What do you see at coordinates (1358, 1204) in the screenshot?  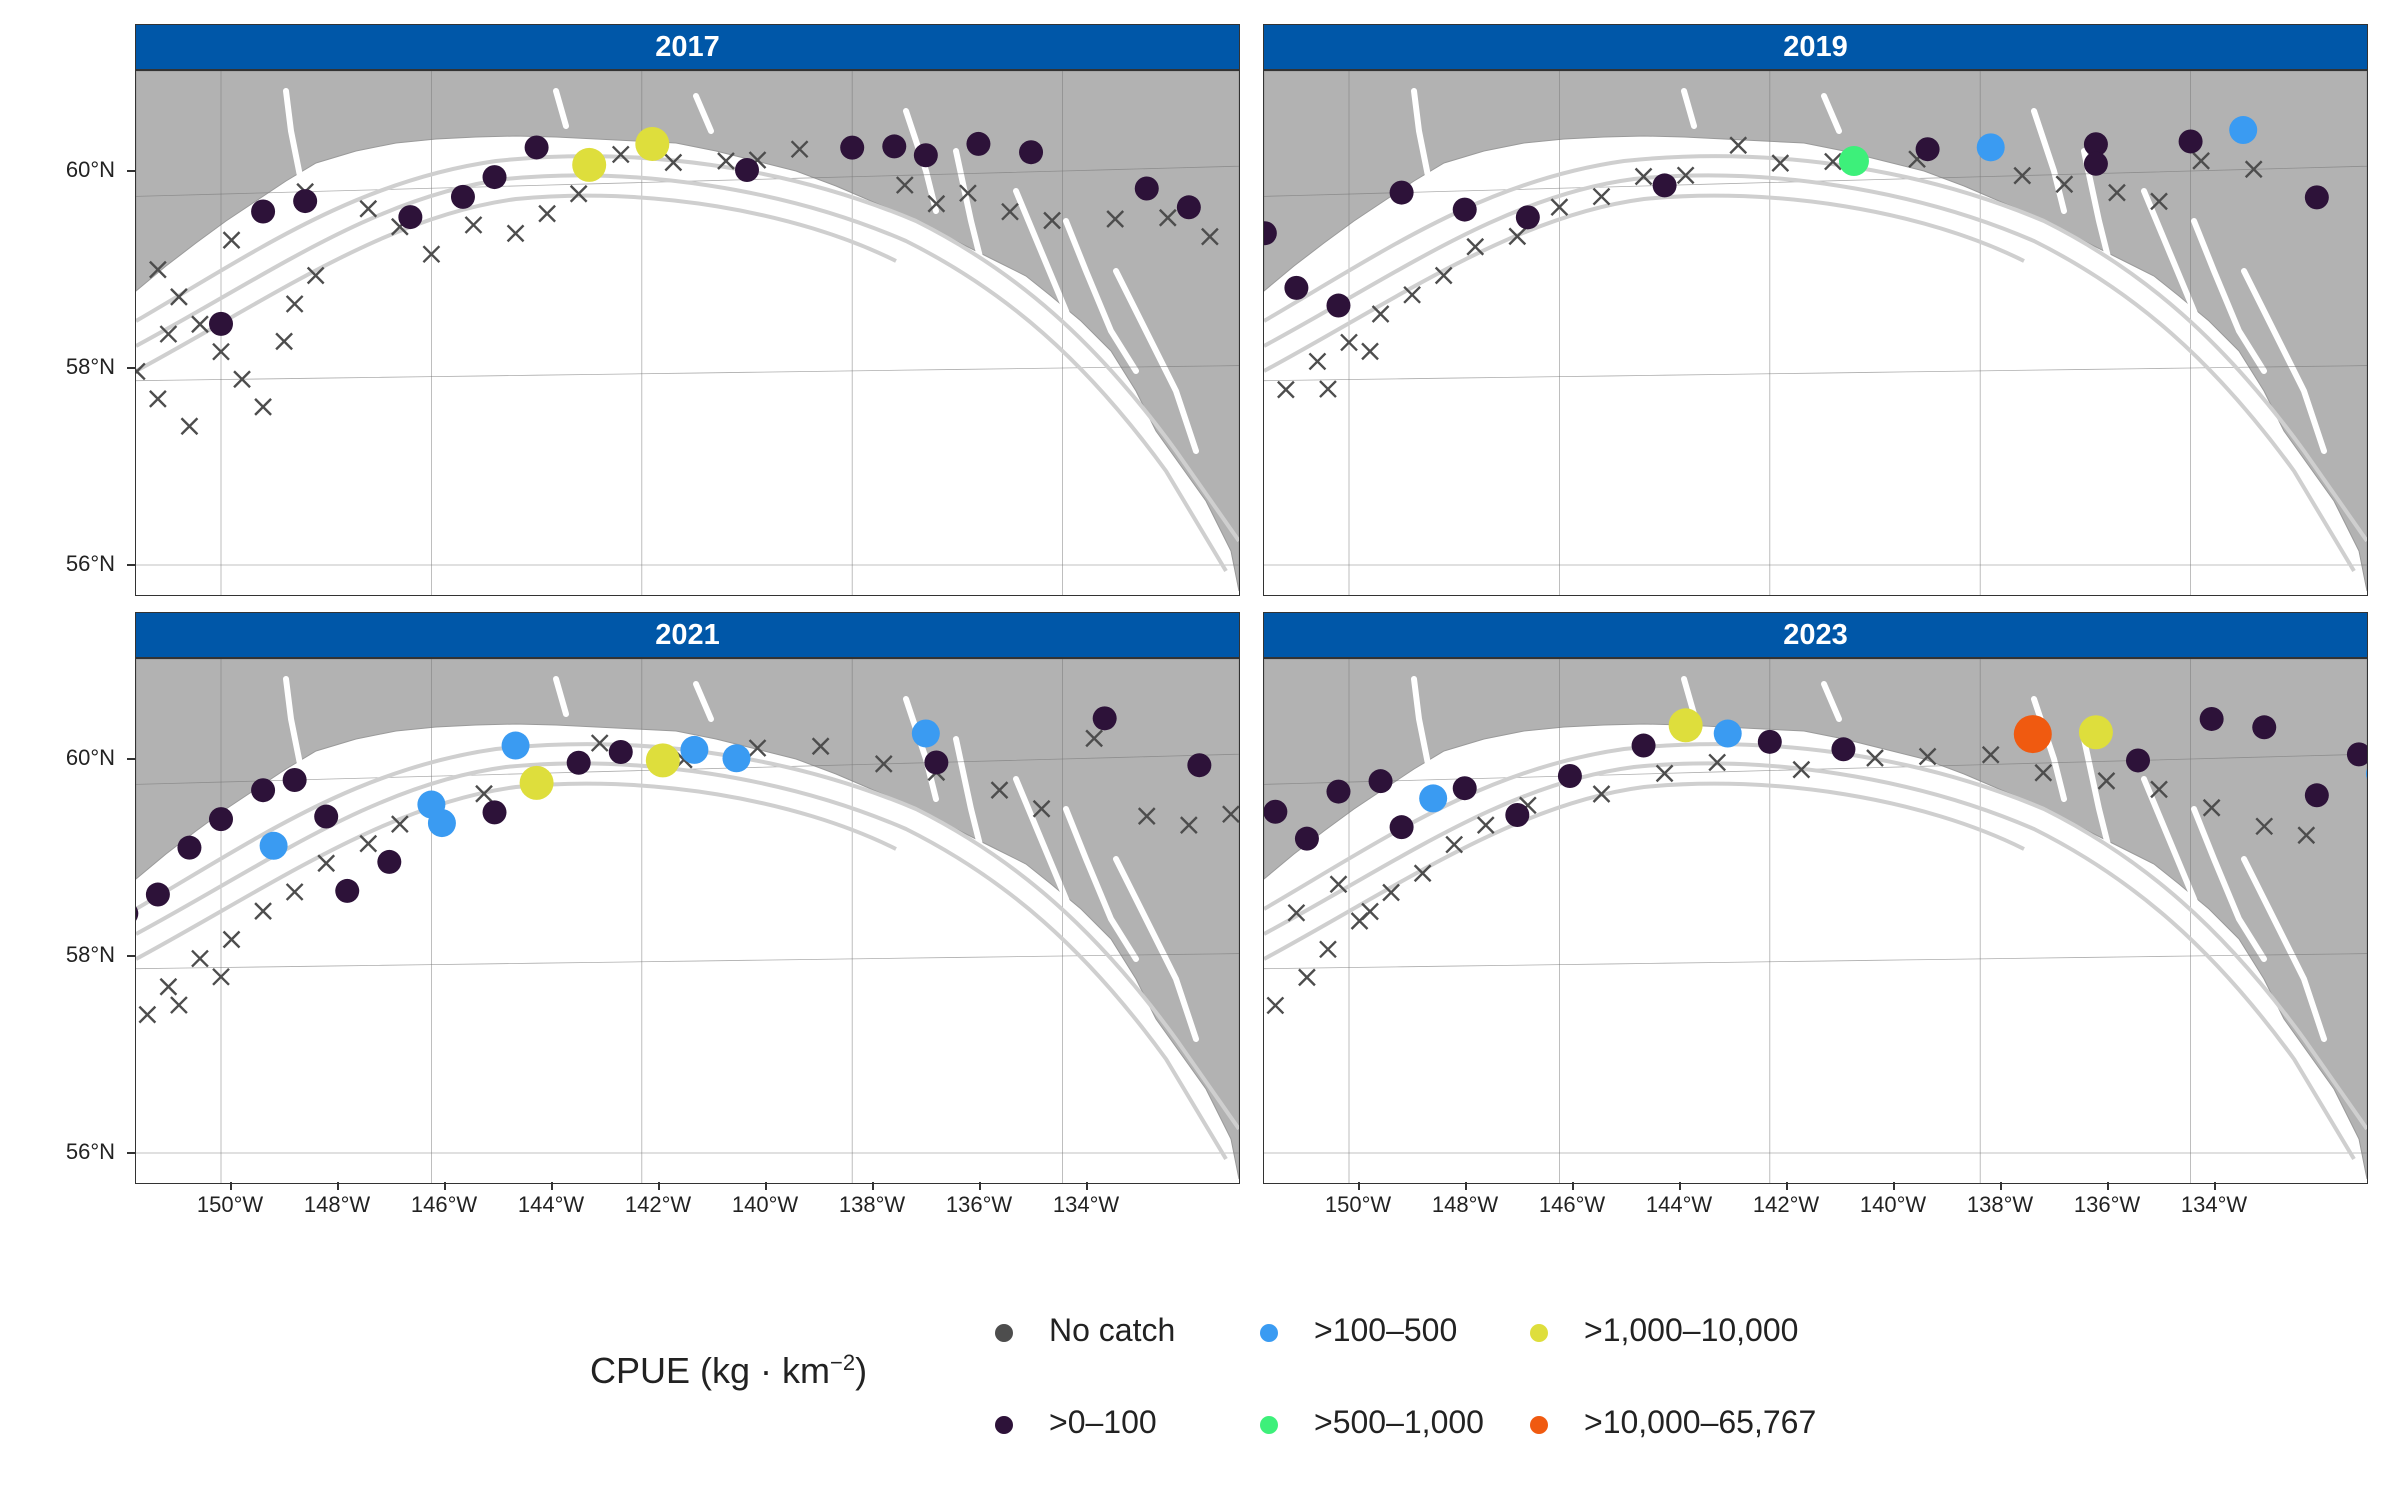 I see `x-tick-label: 150°W` at bounding box center [1358, 1204].